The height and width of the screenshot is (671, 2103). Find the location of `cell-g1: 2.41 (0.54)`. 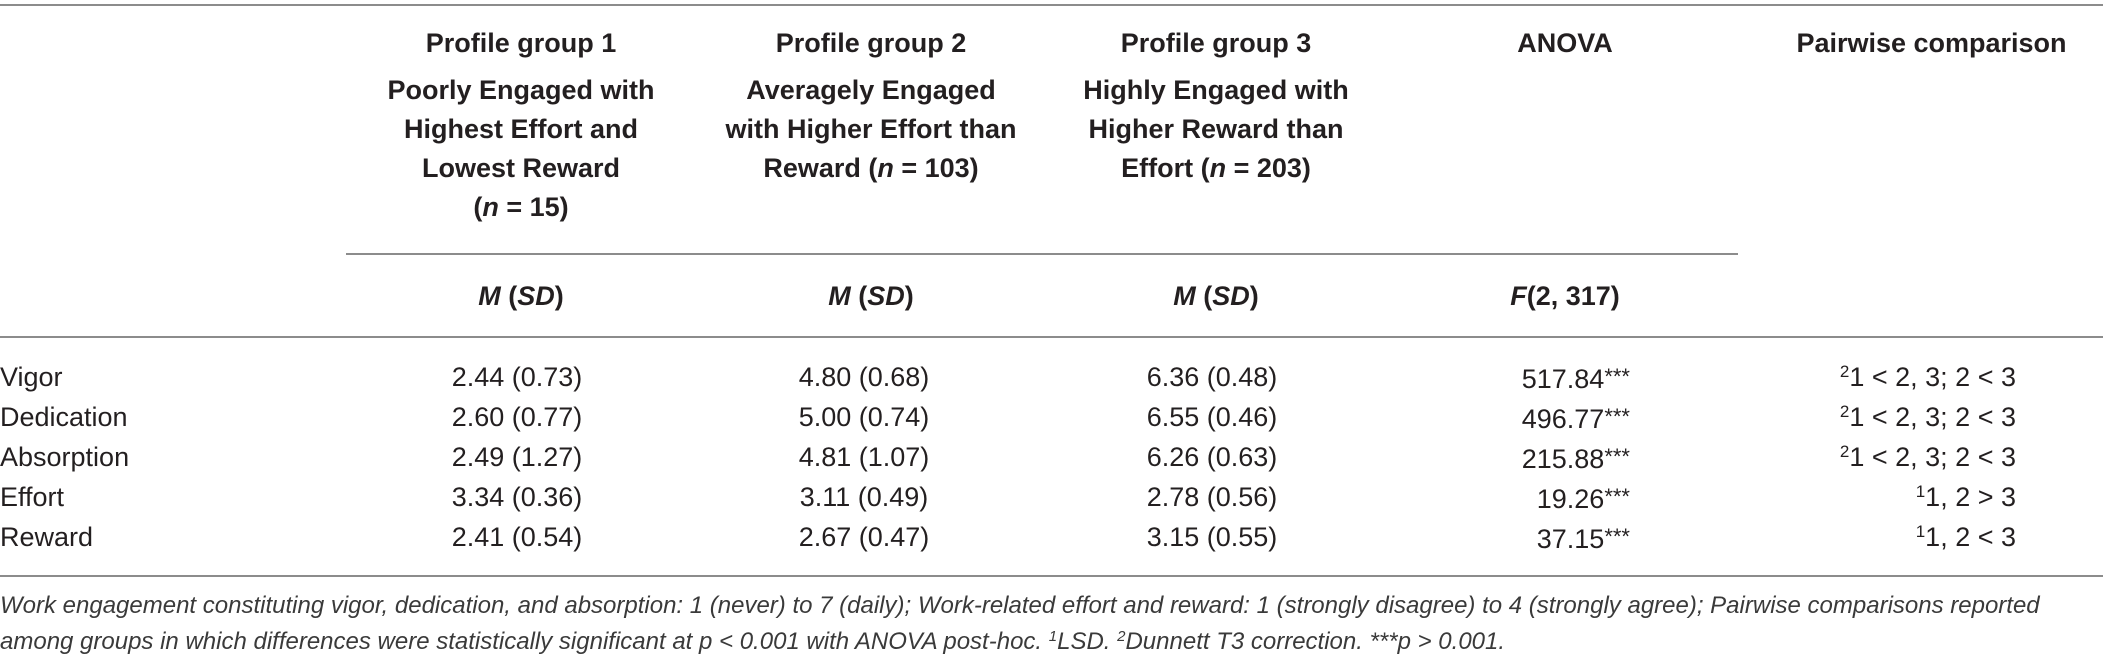

cell-g1: 2.41 (0.54) is located at coordinates (517, 537).